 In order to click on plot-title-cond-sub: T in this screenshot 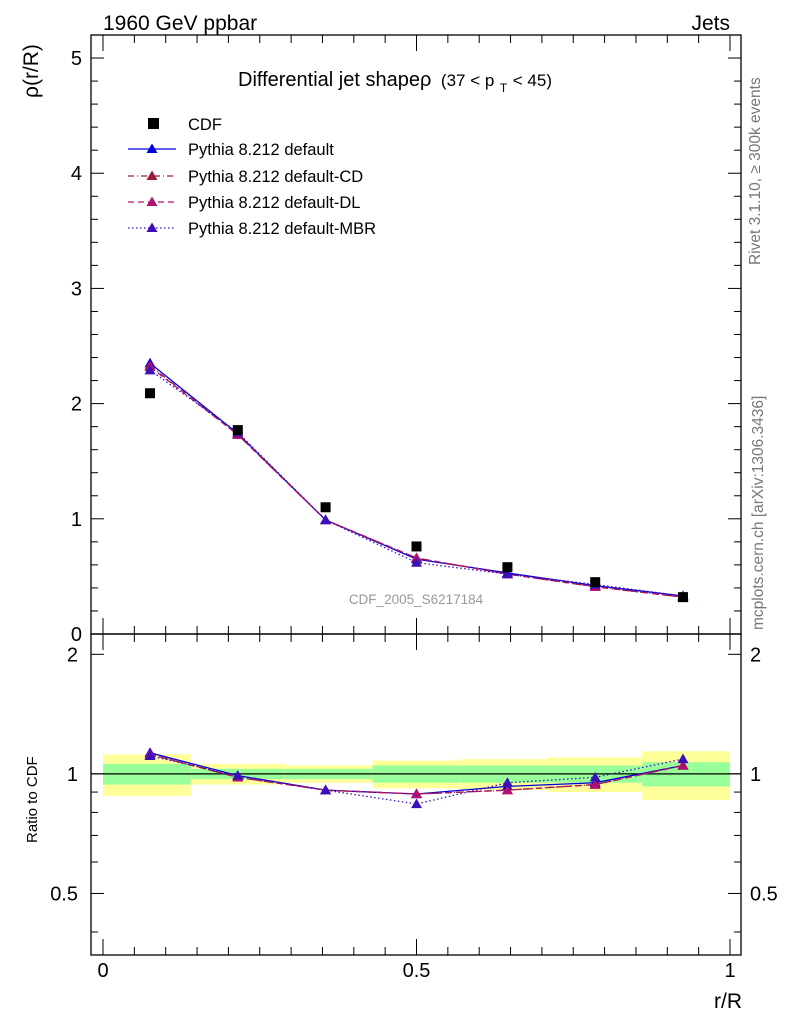, I will do `click(504, 88)`.